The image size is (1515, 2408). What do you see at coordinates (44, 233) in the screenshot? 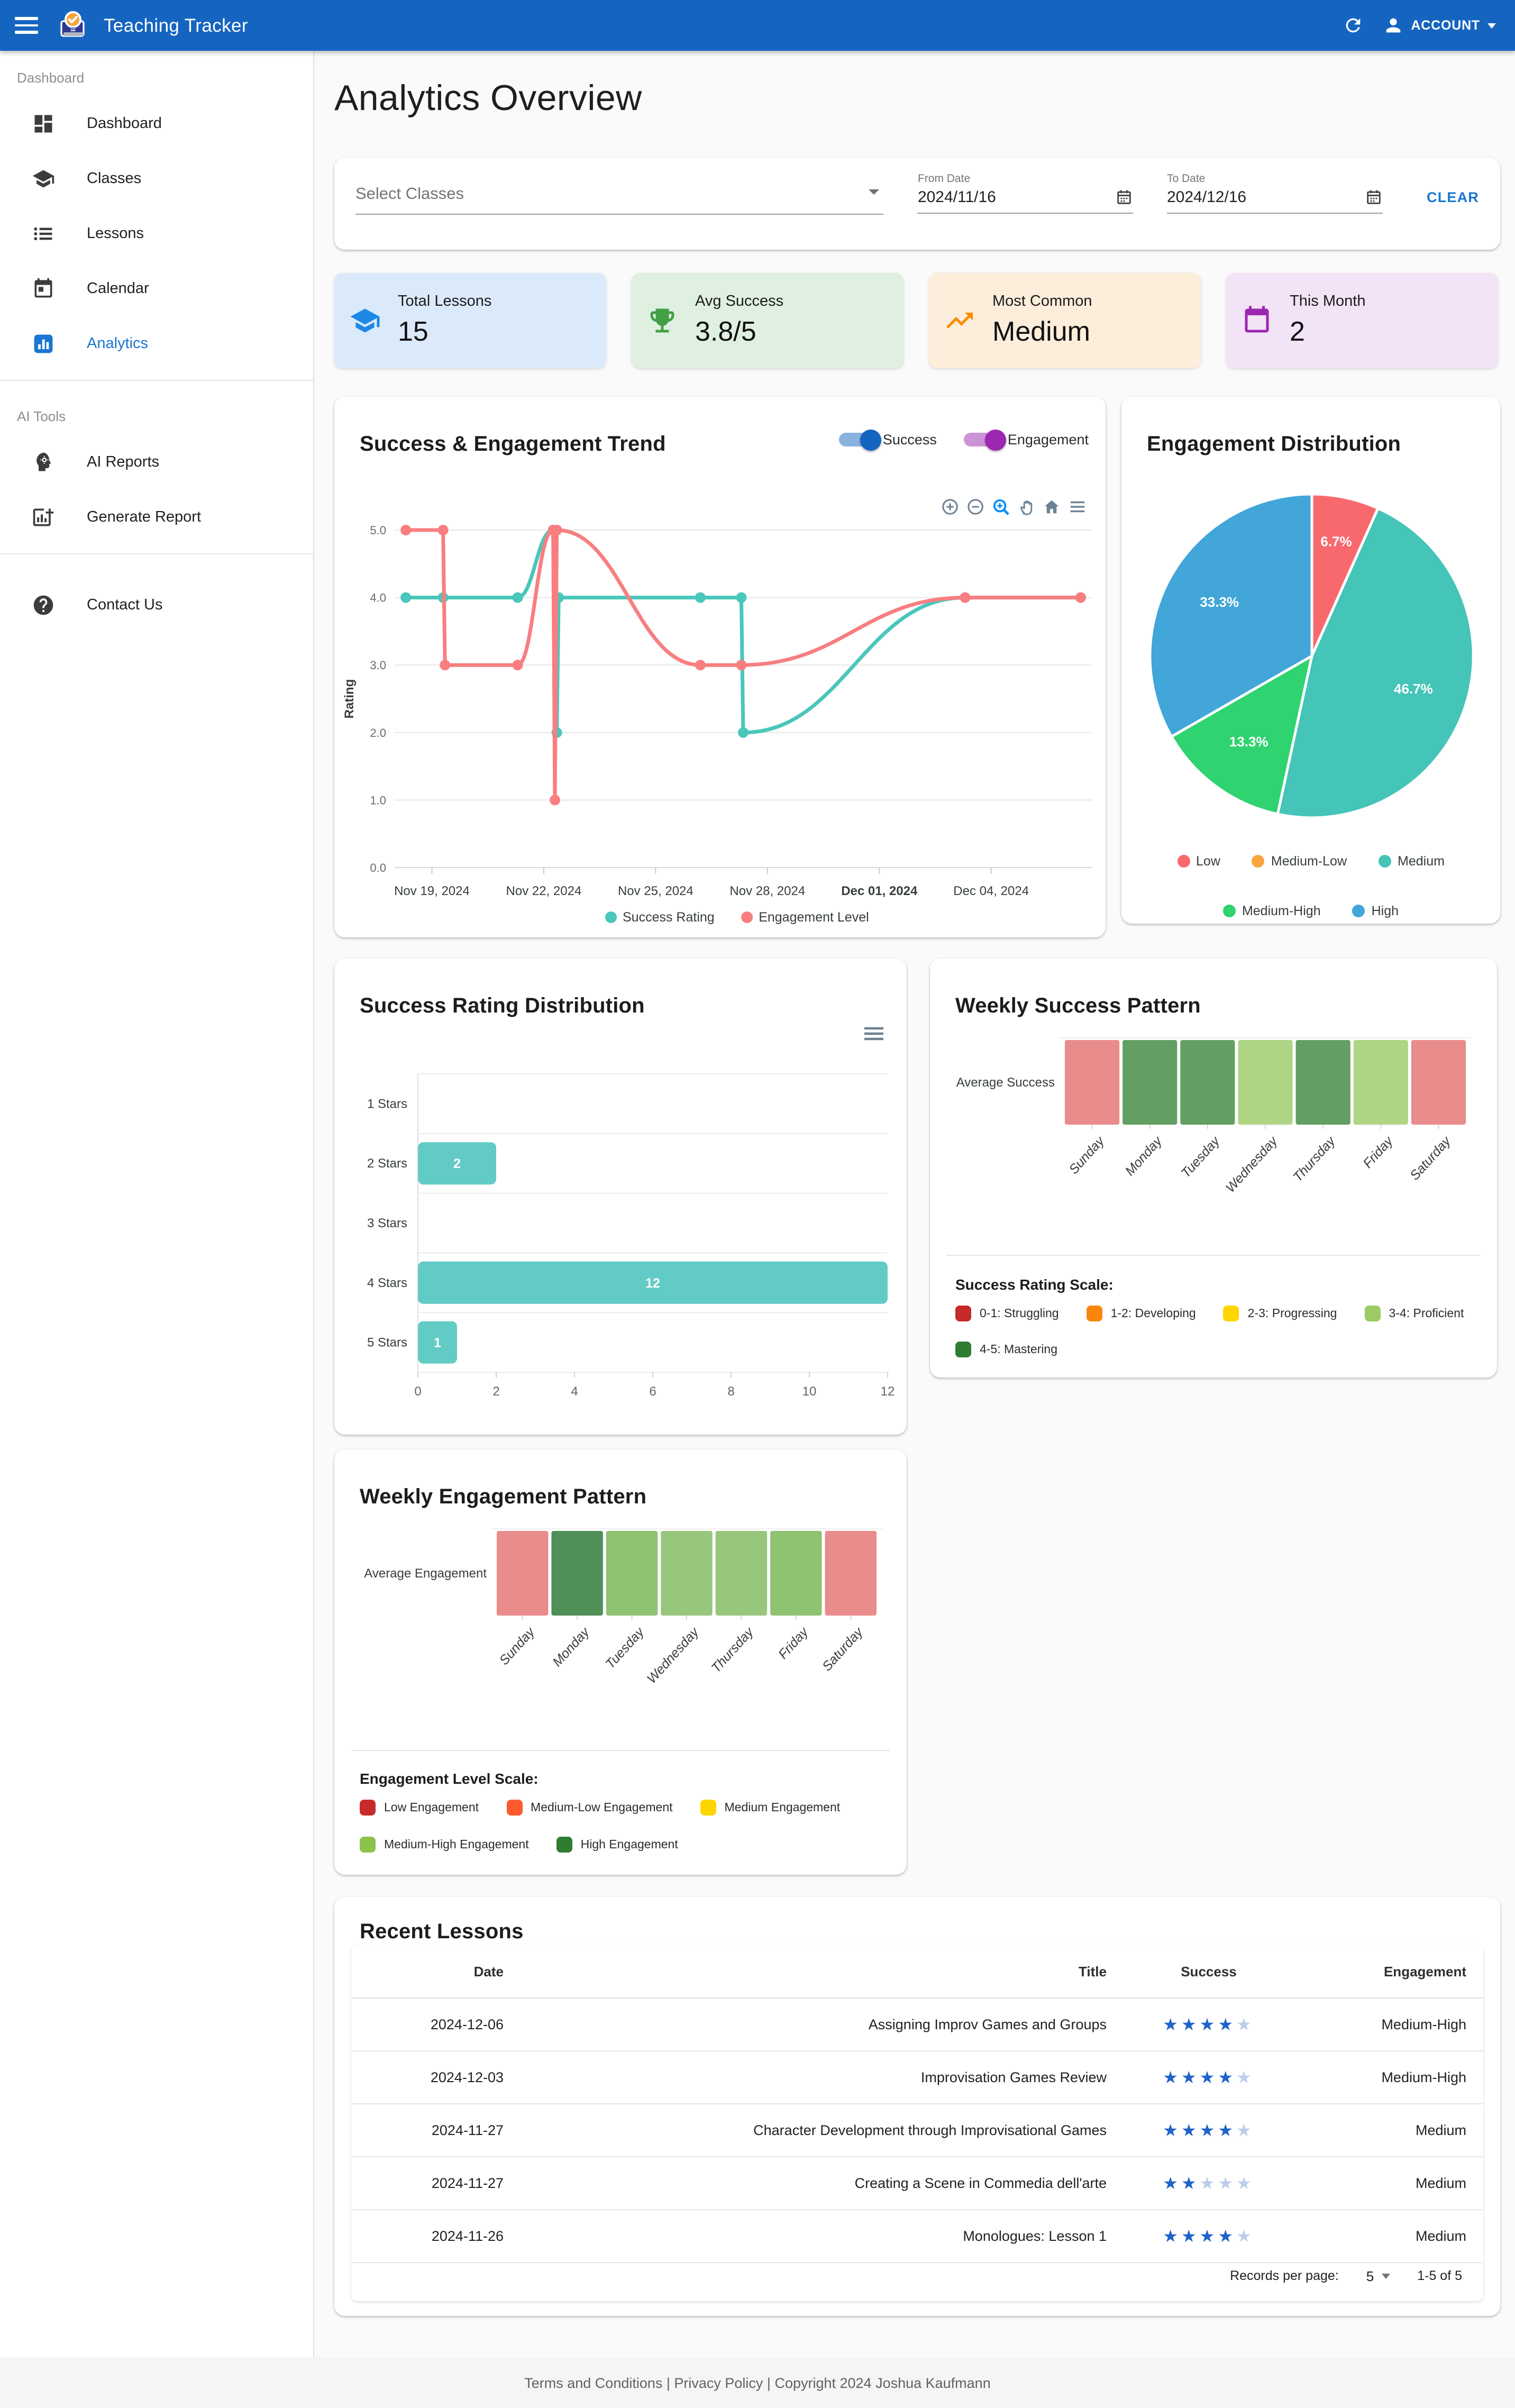
I see `lessons-icon` at bounding box center [44, 233].